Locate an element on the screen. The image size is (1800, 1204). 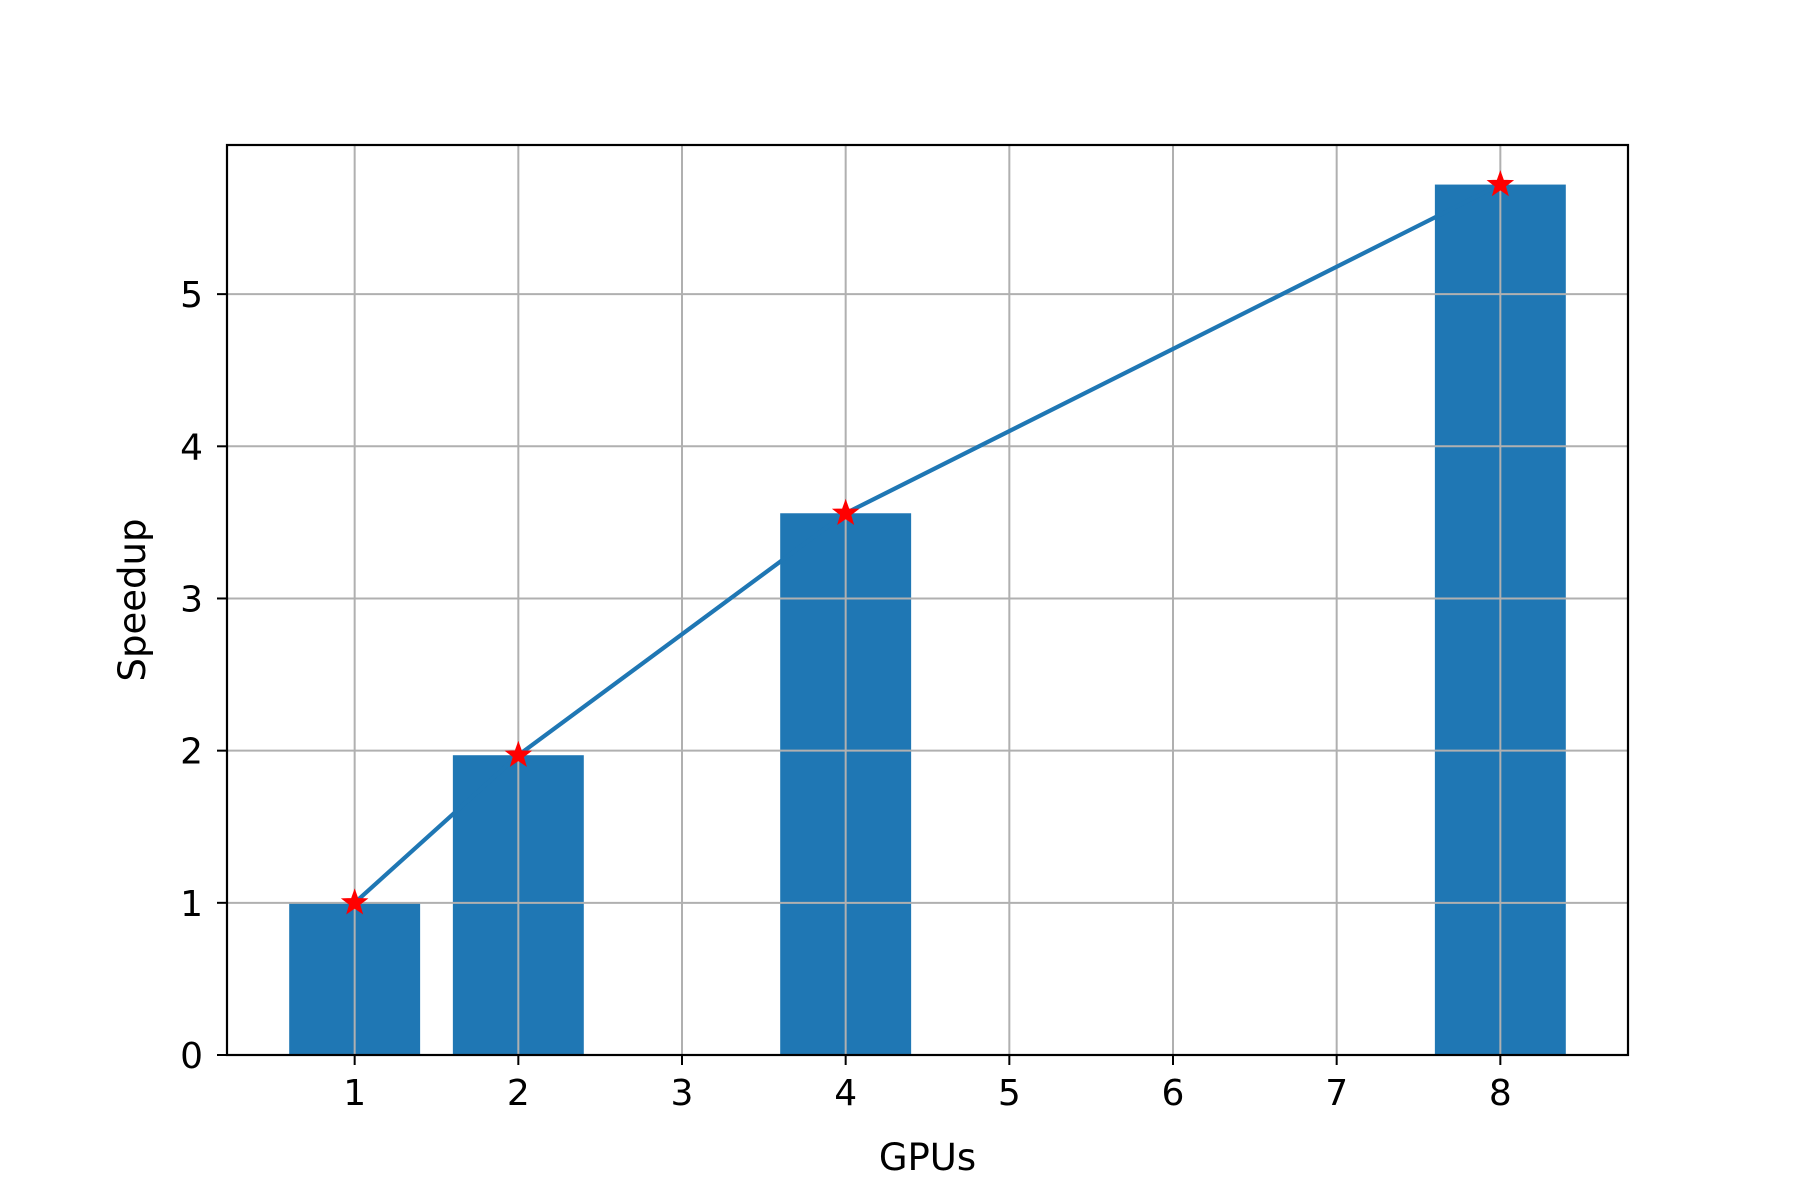
x-axis-label: GPUs is located at coordinates (927, 1157).